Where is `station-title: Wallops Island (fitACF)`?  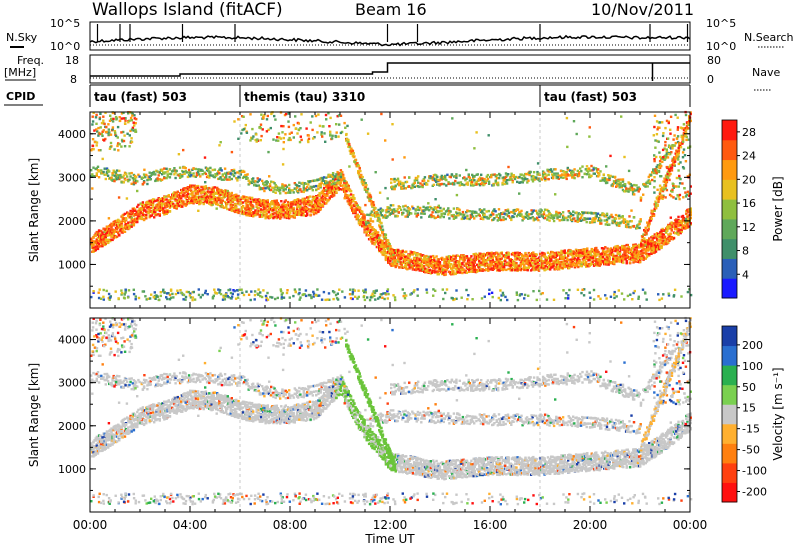
station-title: Wallops Island (fitACF) is located at coordinates (187, 10).